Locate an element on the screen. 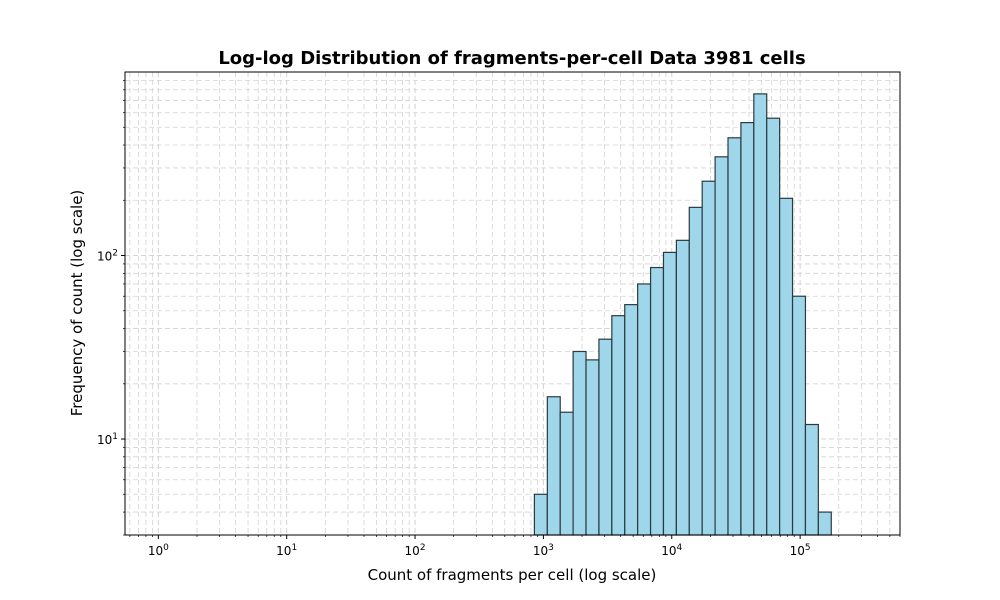  y-tick-label: 102 is located at coordinates (107, 256).